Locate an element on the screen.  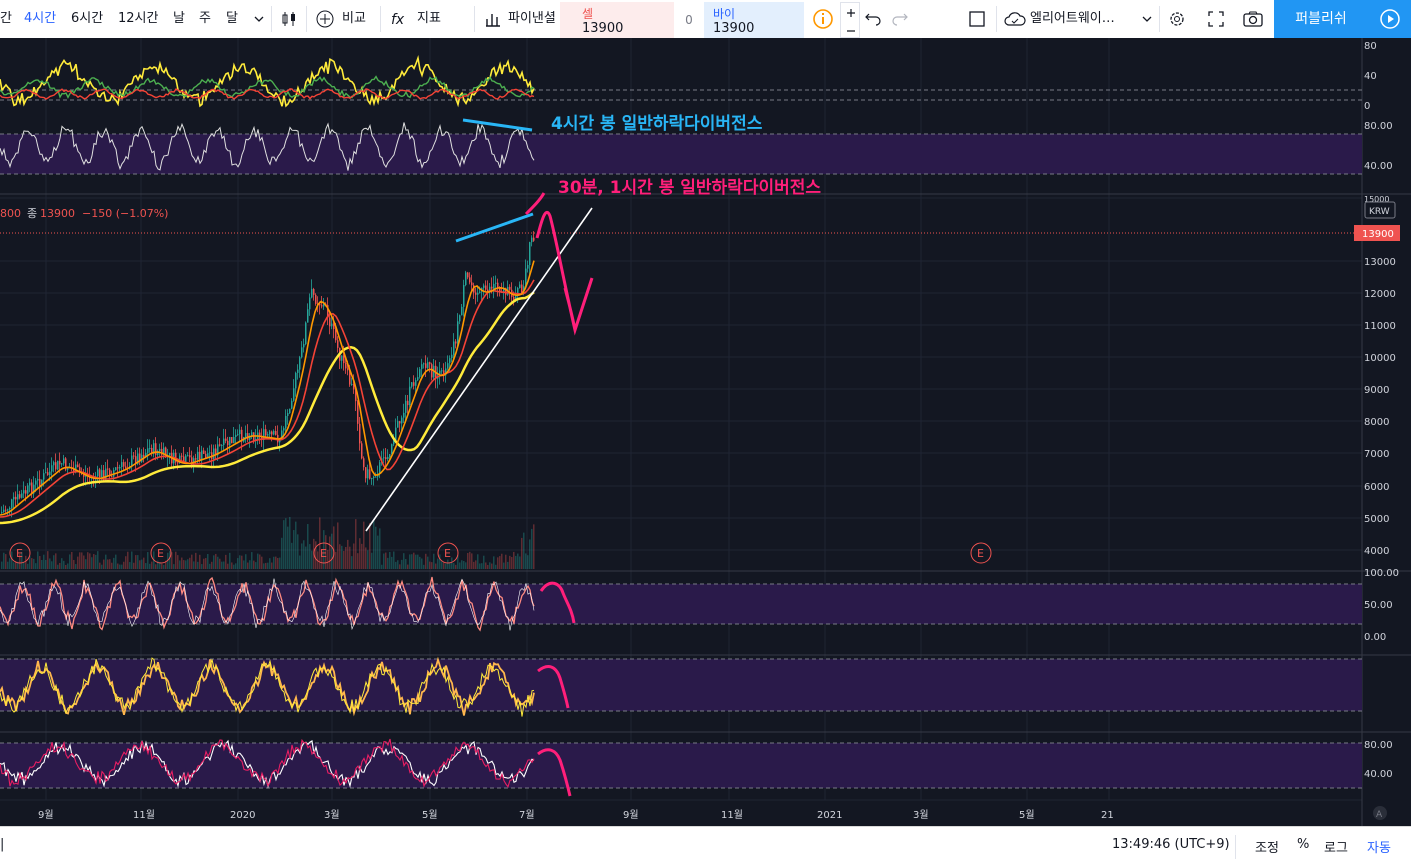
indicators-button: 지표 is located at coordinates (429, 18).